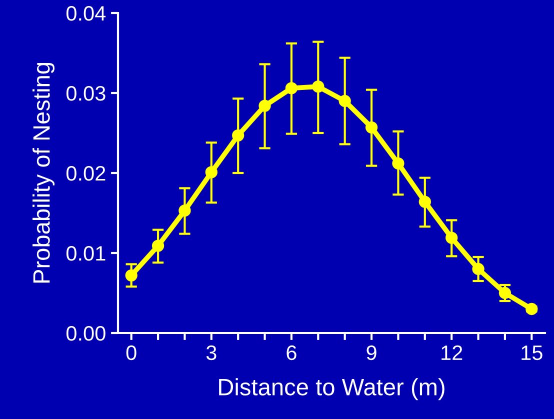 This screenshot has width=554, height=419. What do you see at coordinates (43, 172) in the screenshot?
I see `y-axis-title: Probability of Nesting` at bounding box center [43, 172].